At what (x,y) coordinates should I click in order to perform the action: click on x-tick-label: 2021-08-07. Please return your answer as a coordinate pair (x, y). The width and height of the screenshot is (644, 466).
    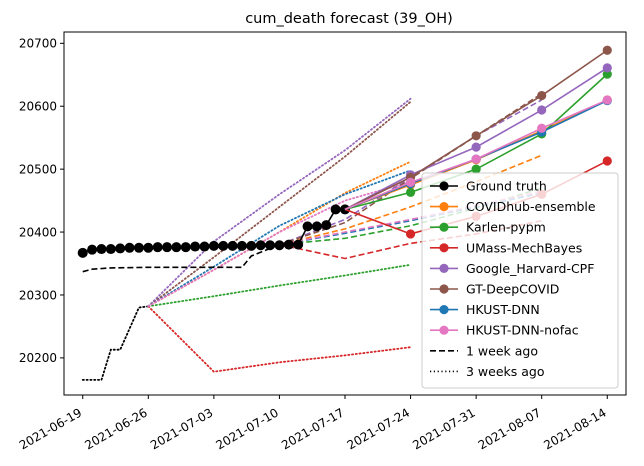
    Looking at the image, I should click on (509, 428).